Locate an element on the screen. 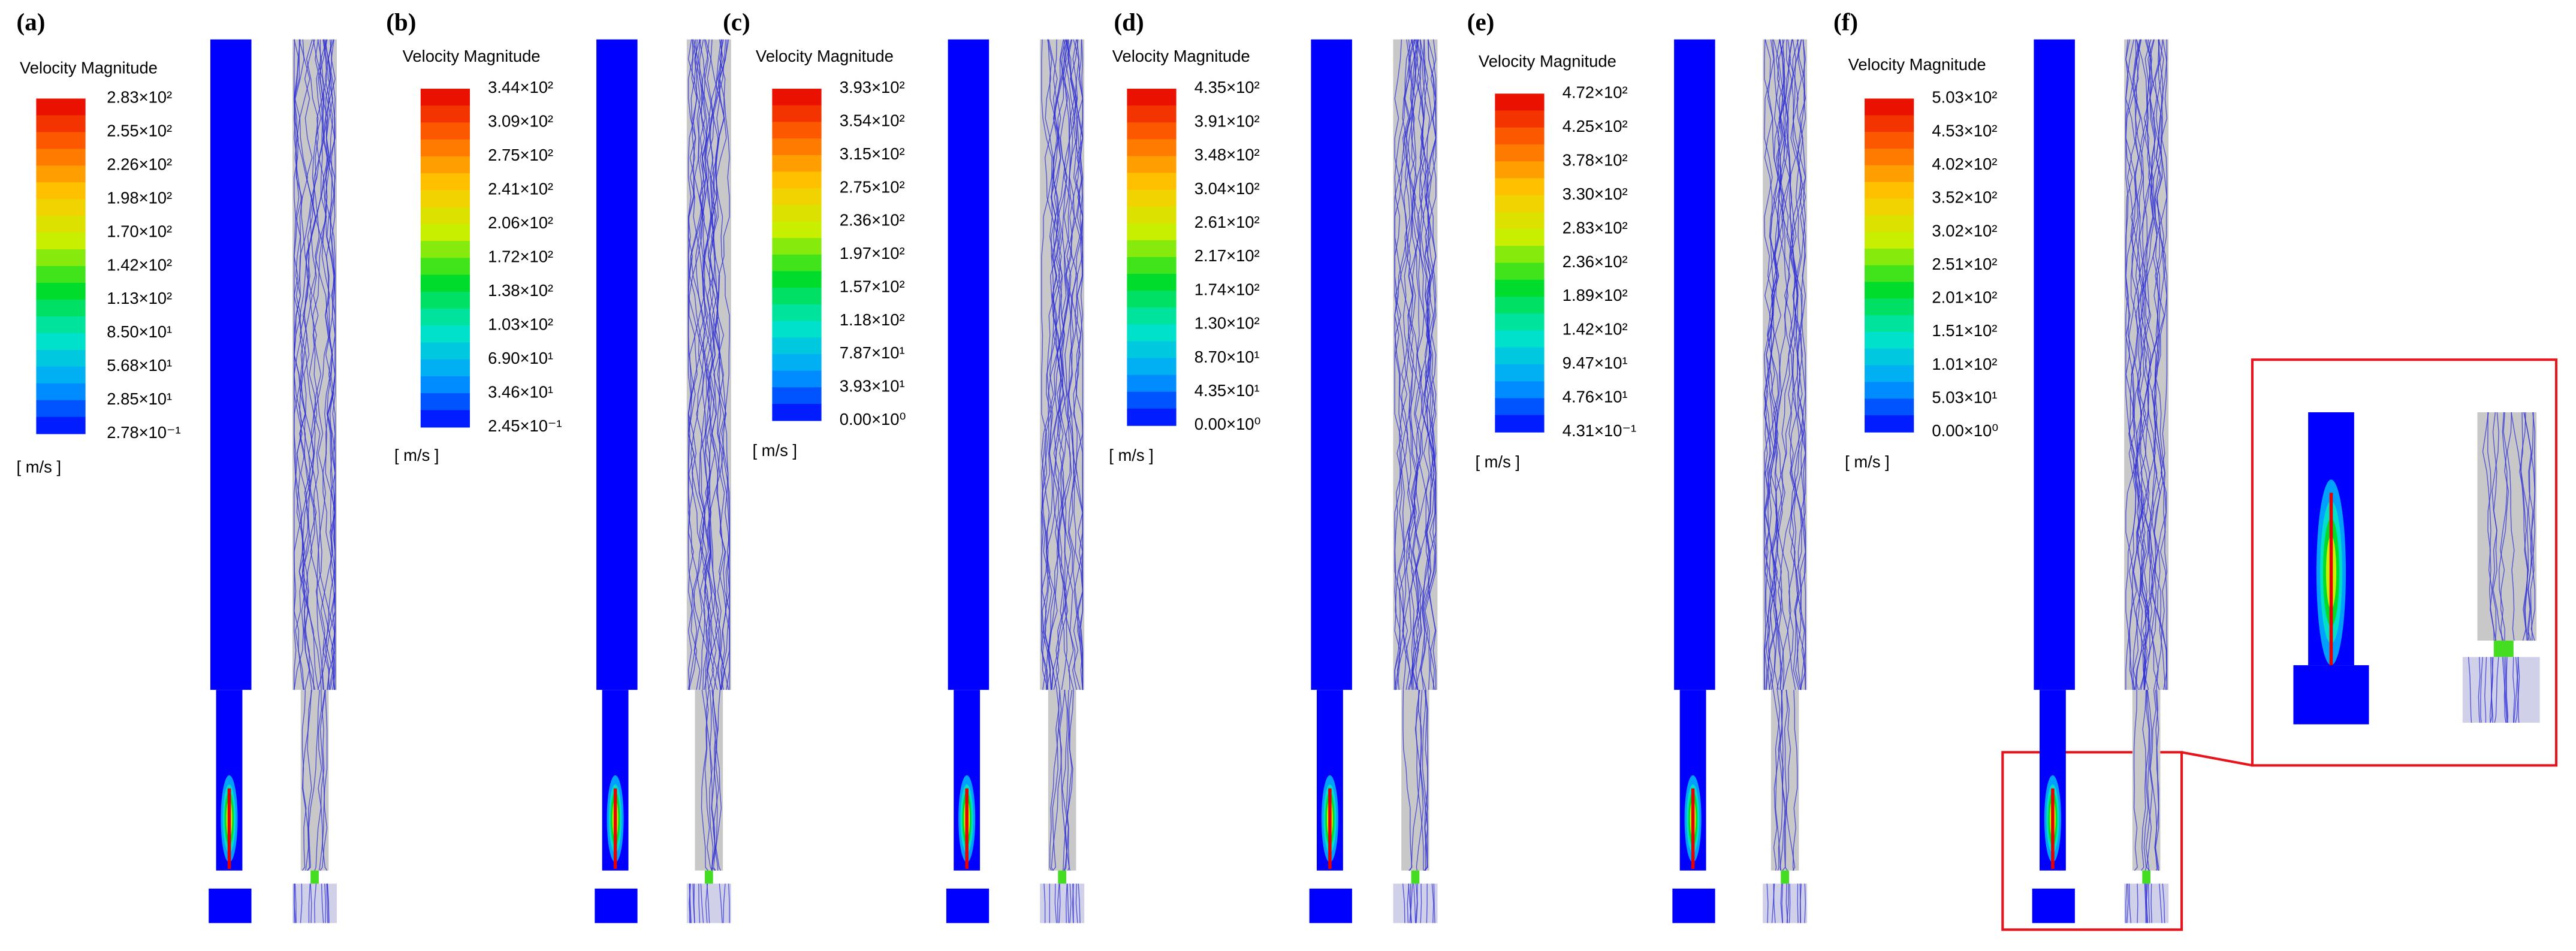  colorbar-tick-label: 1.18×10² is located at coordinates (872, 319).